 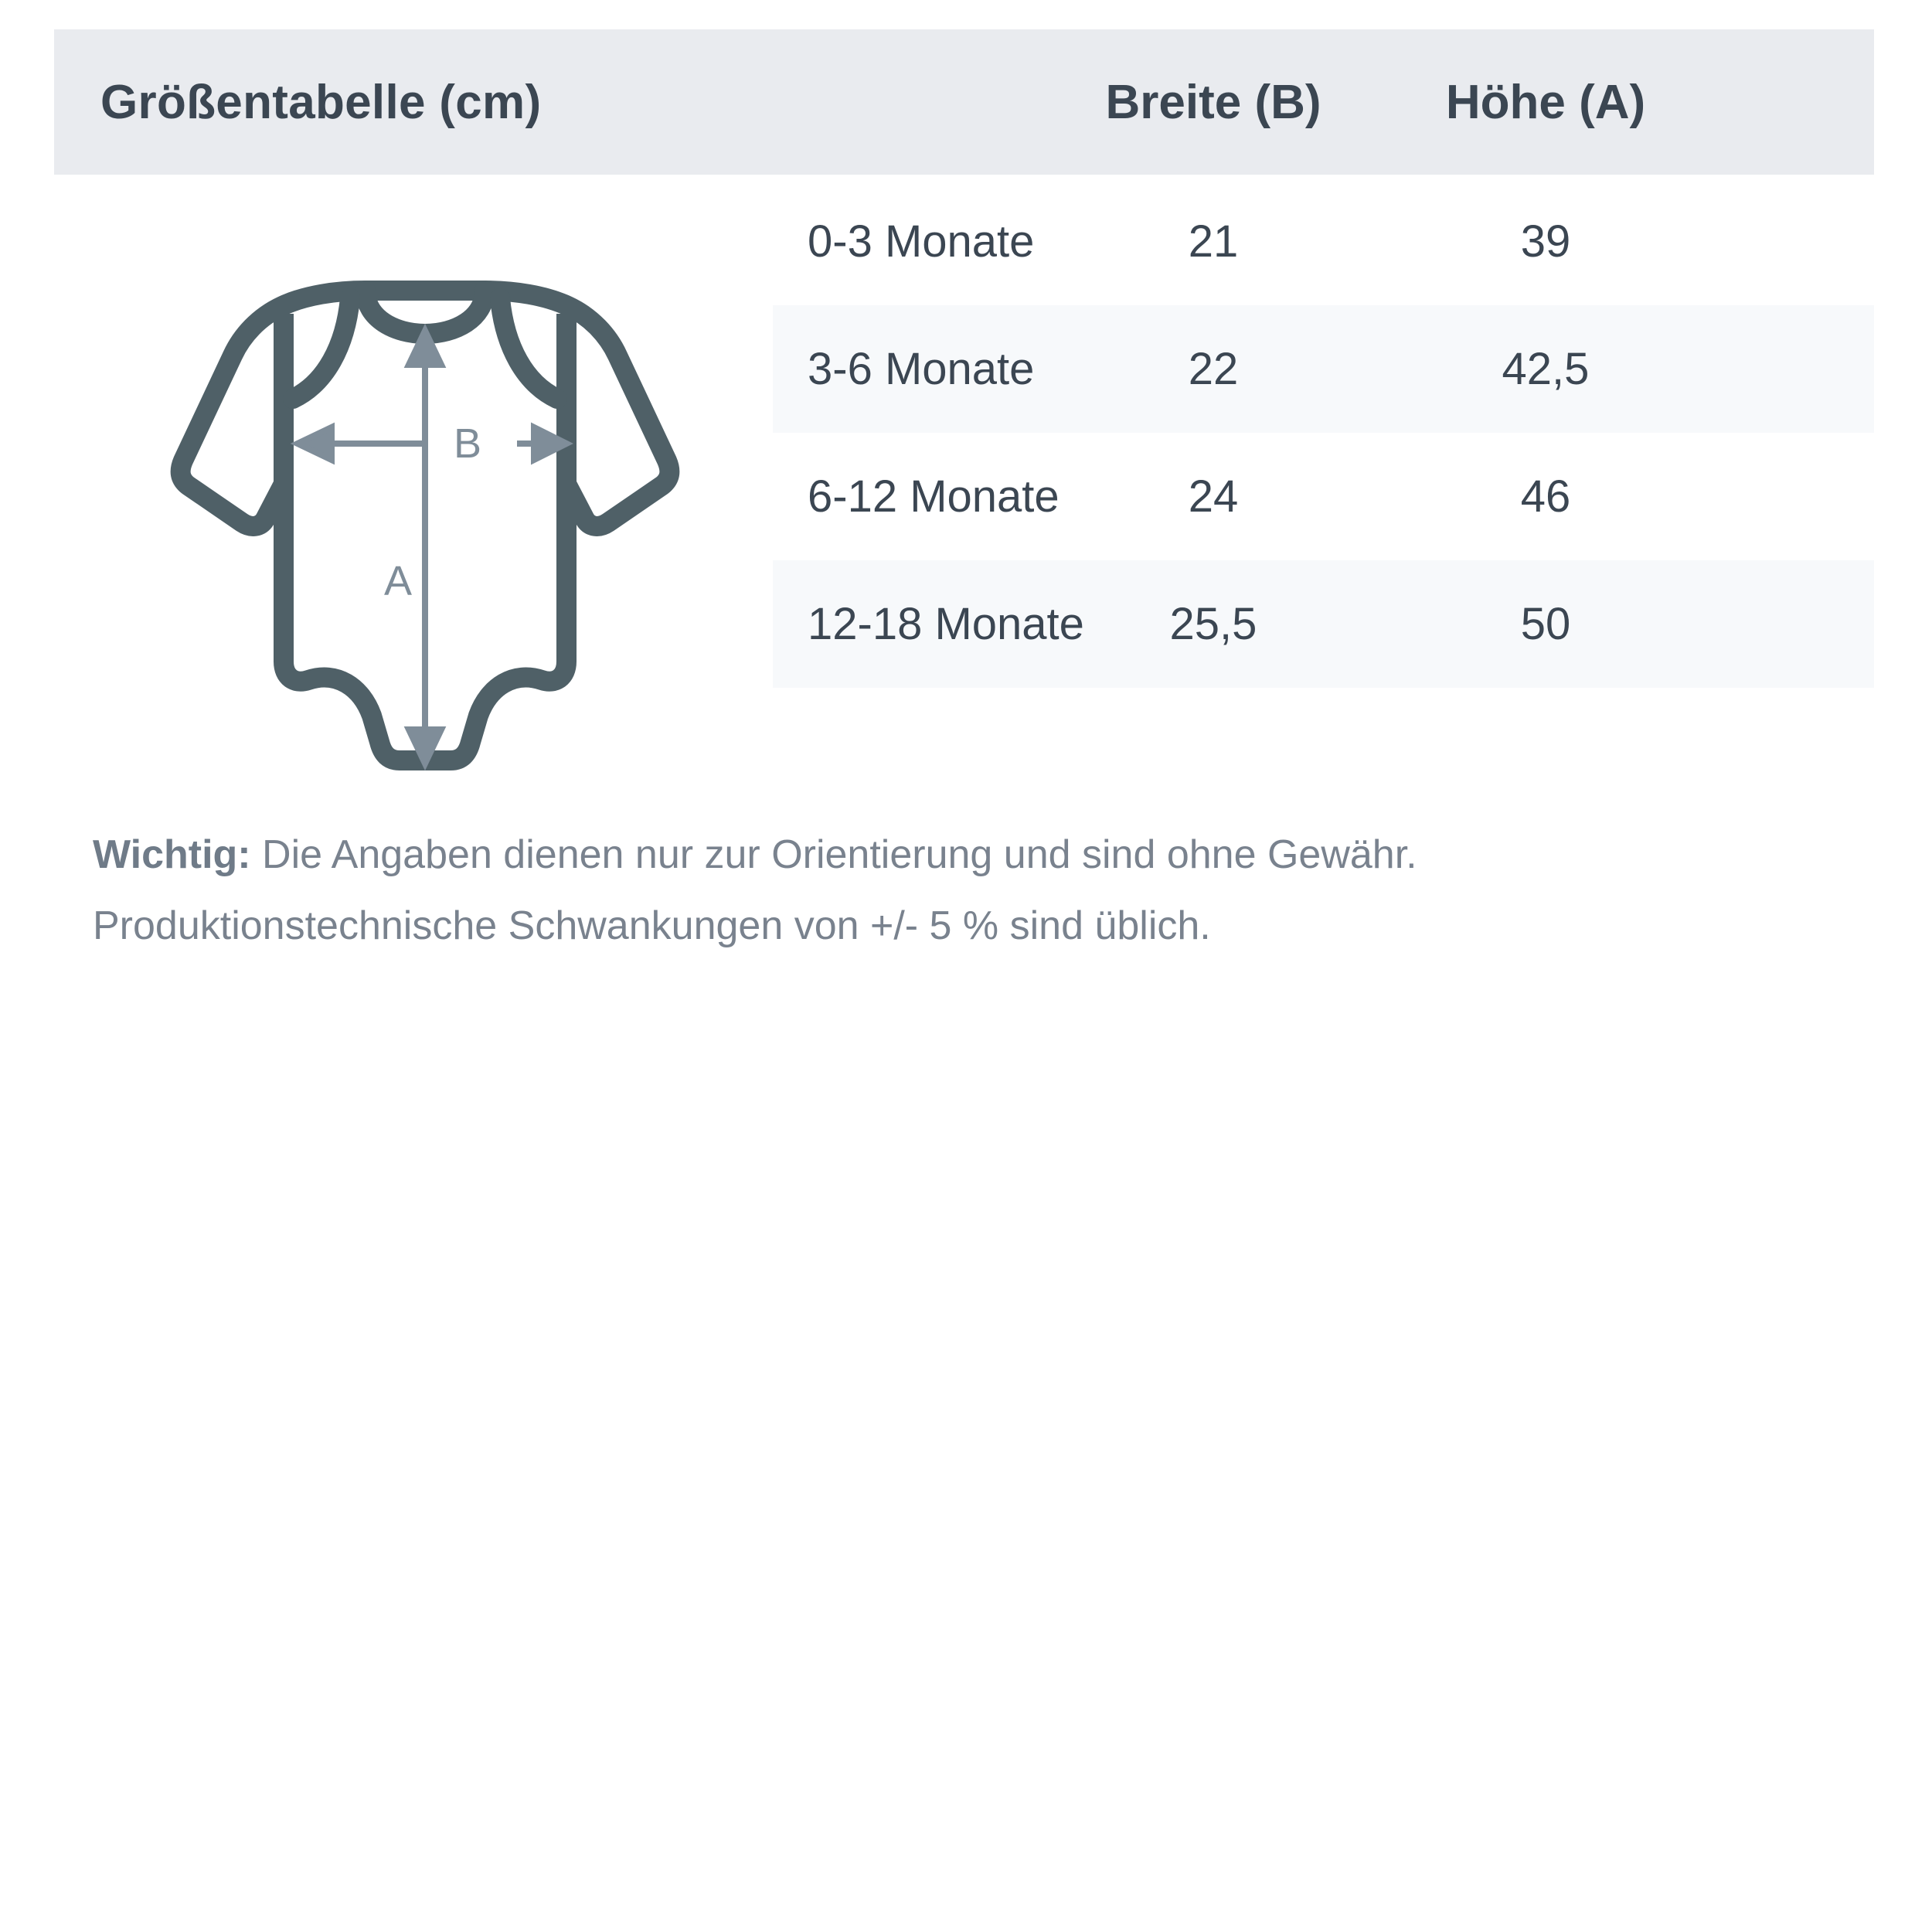 I want to click on table-row: 0-3 Monate 21 39, so click(x=1324, y=241).